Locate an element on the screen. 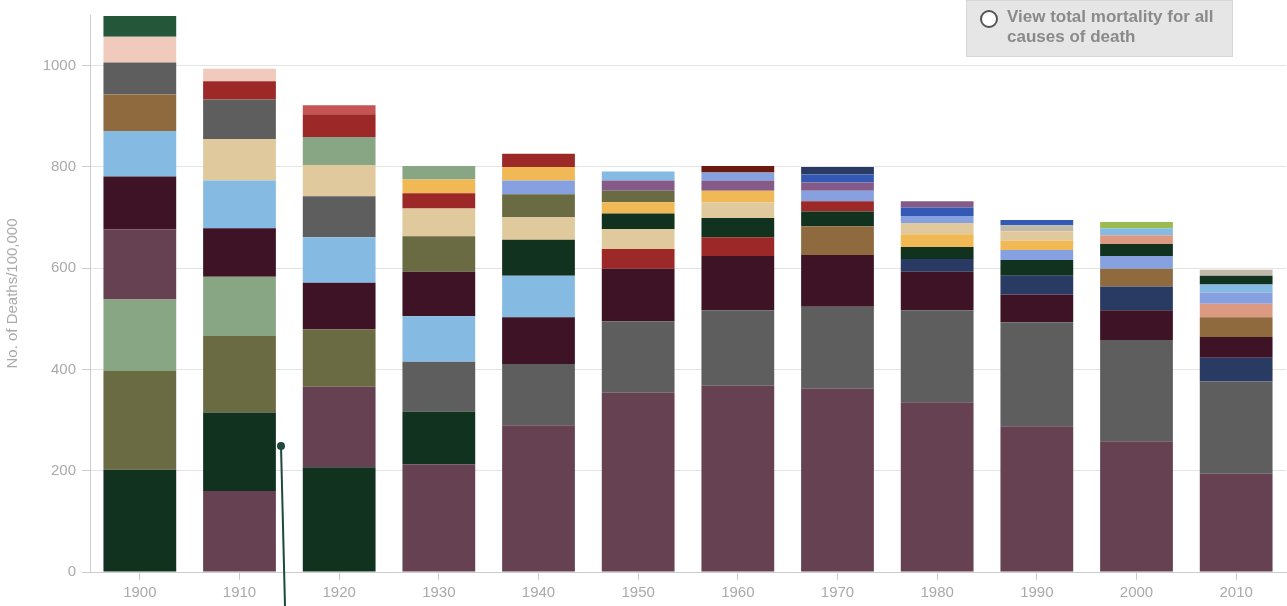 Image resolution: width=1287 pixels, height=606 pixels. y-tick-label: 600 is located at coordinates (63, 267).